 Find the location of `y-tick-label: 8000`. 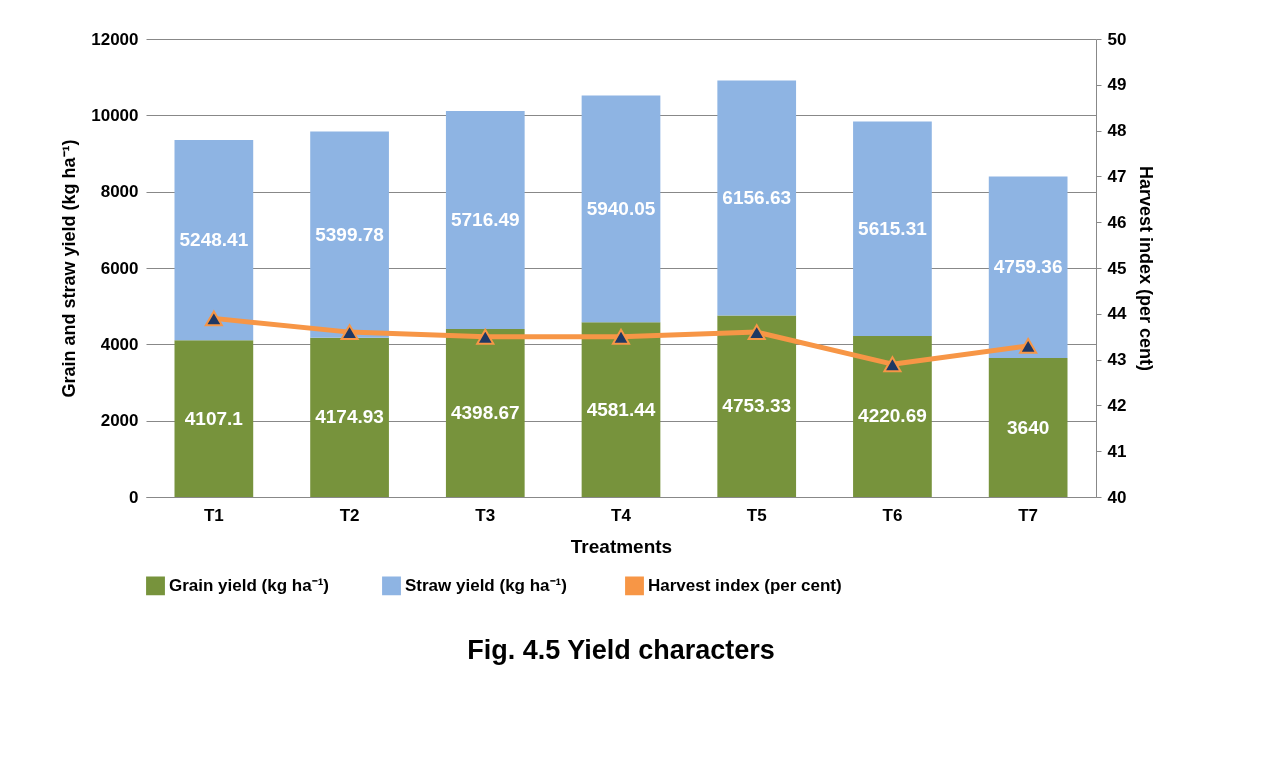

y-tick-label: 8000 is located at coordinates (119, 192).